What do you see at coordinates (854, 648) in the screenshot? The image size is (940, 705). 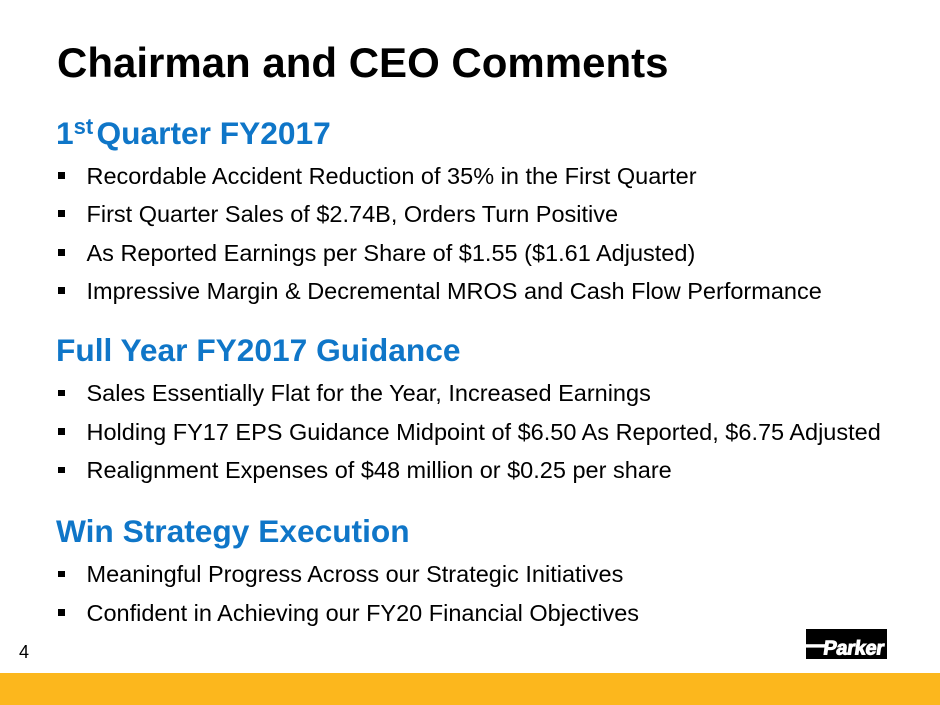 I see `svg-text: Parker` at bounding box center [854, 648].